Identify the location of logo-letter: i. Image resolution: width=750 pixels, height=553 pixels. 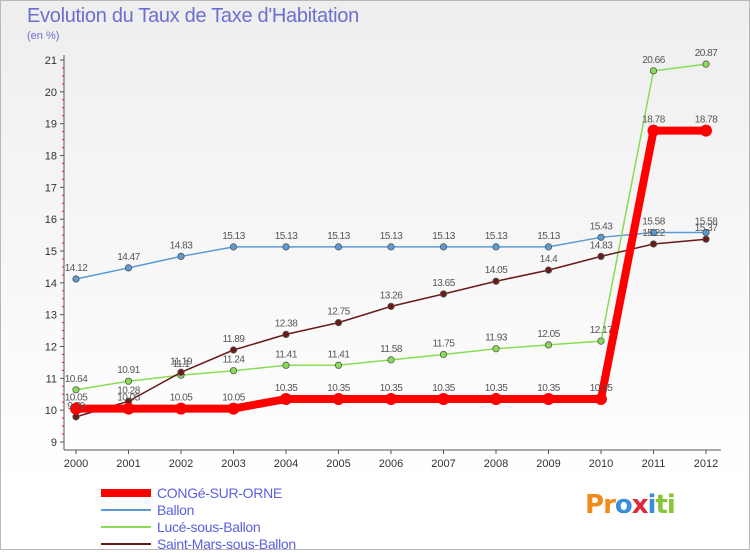
(671, 505).